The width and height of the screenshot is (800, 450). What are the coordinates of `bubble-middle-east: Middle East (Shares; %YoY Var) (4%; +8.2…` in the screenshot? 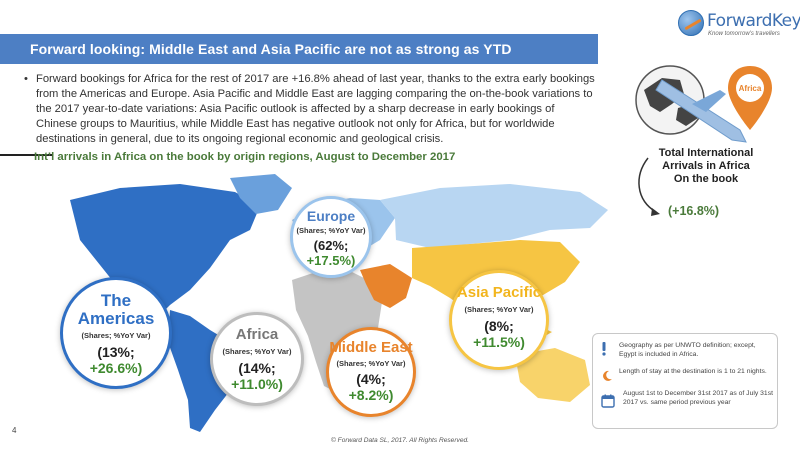 It's located at (371, 372).